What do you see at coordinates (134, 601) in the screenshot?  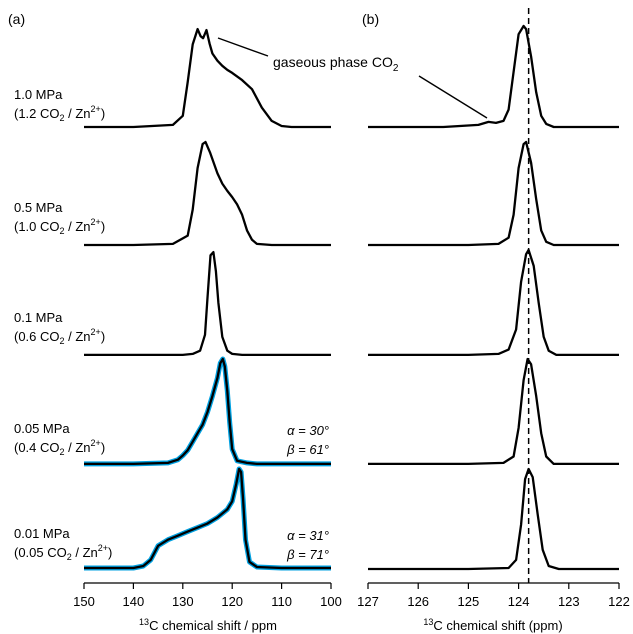 I see `x-axis-a-tick-label: 140` at bounding box center [134, 601].